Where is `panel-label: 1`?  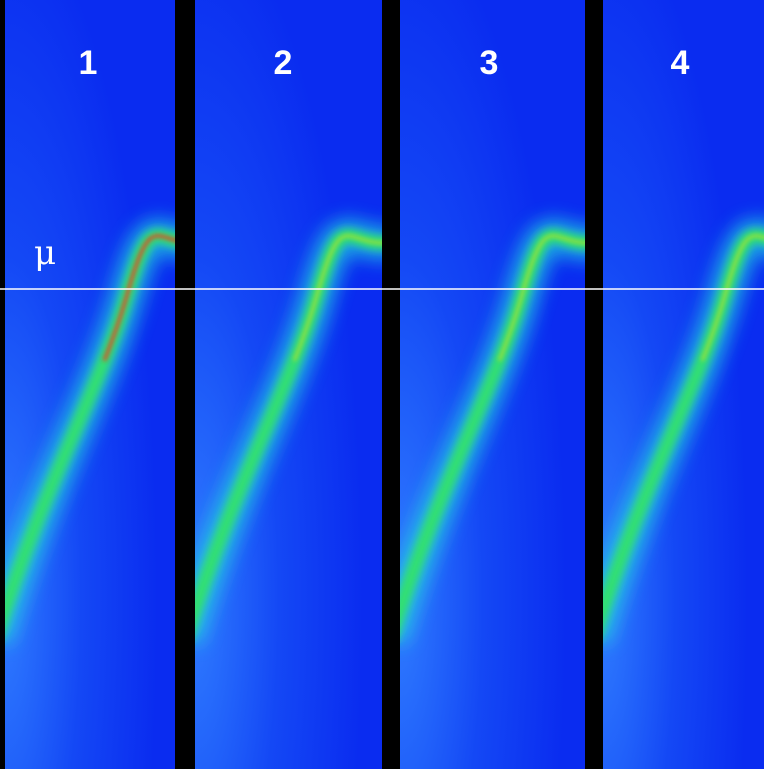 panel-label: 1 is located at coordinates (88, 63).